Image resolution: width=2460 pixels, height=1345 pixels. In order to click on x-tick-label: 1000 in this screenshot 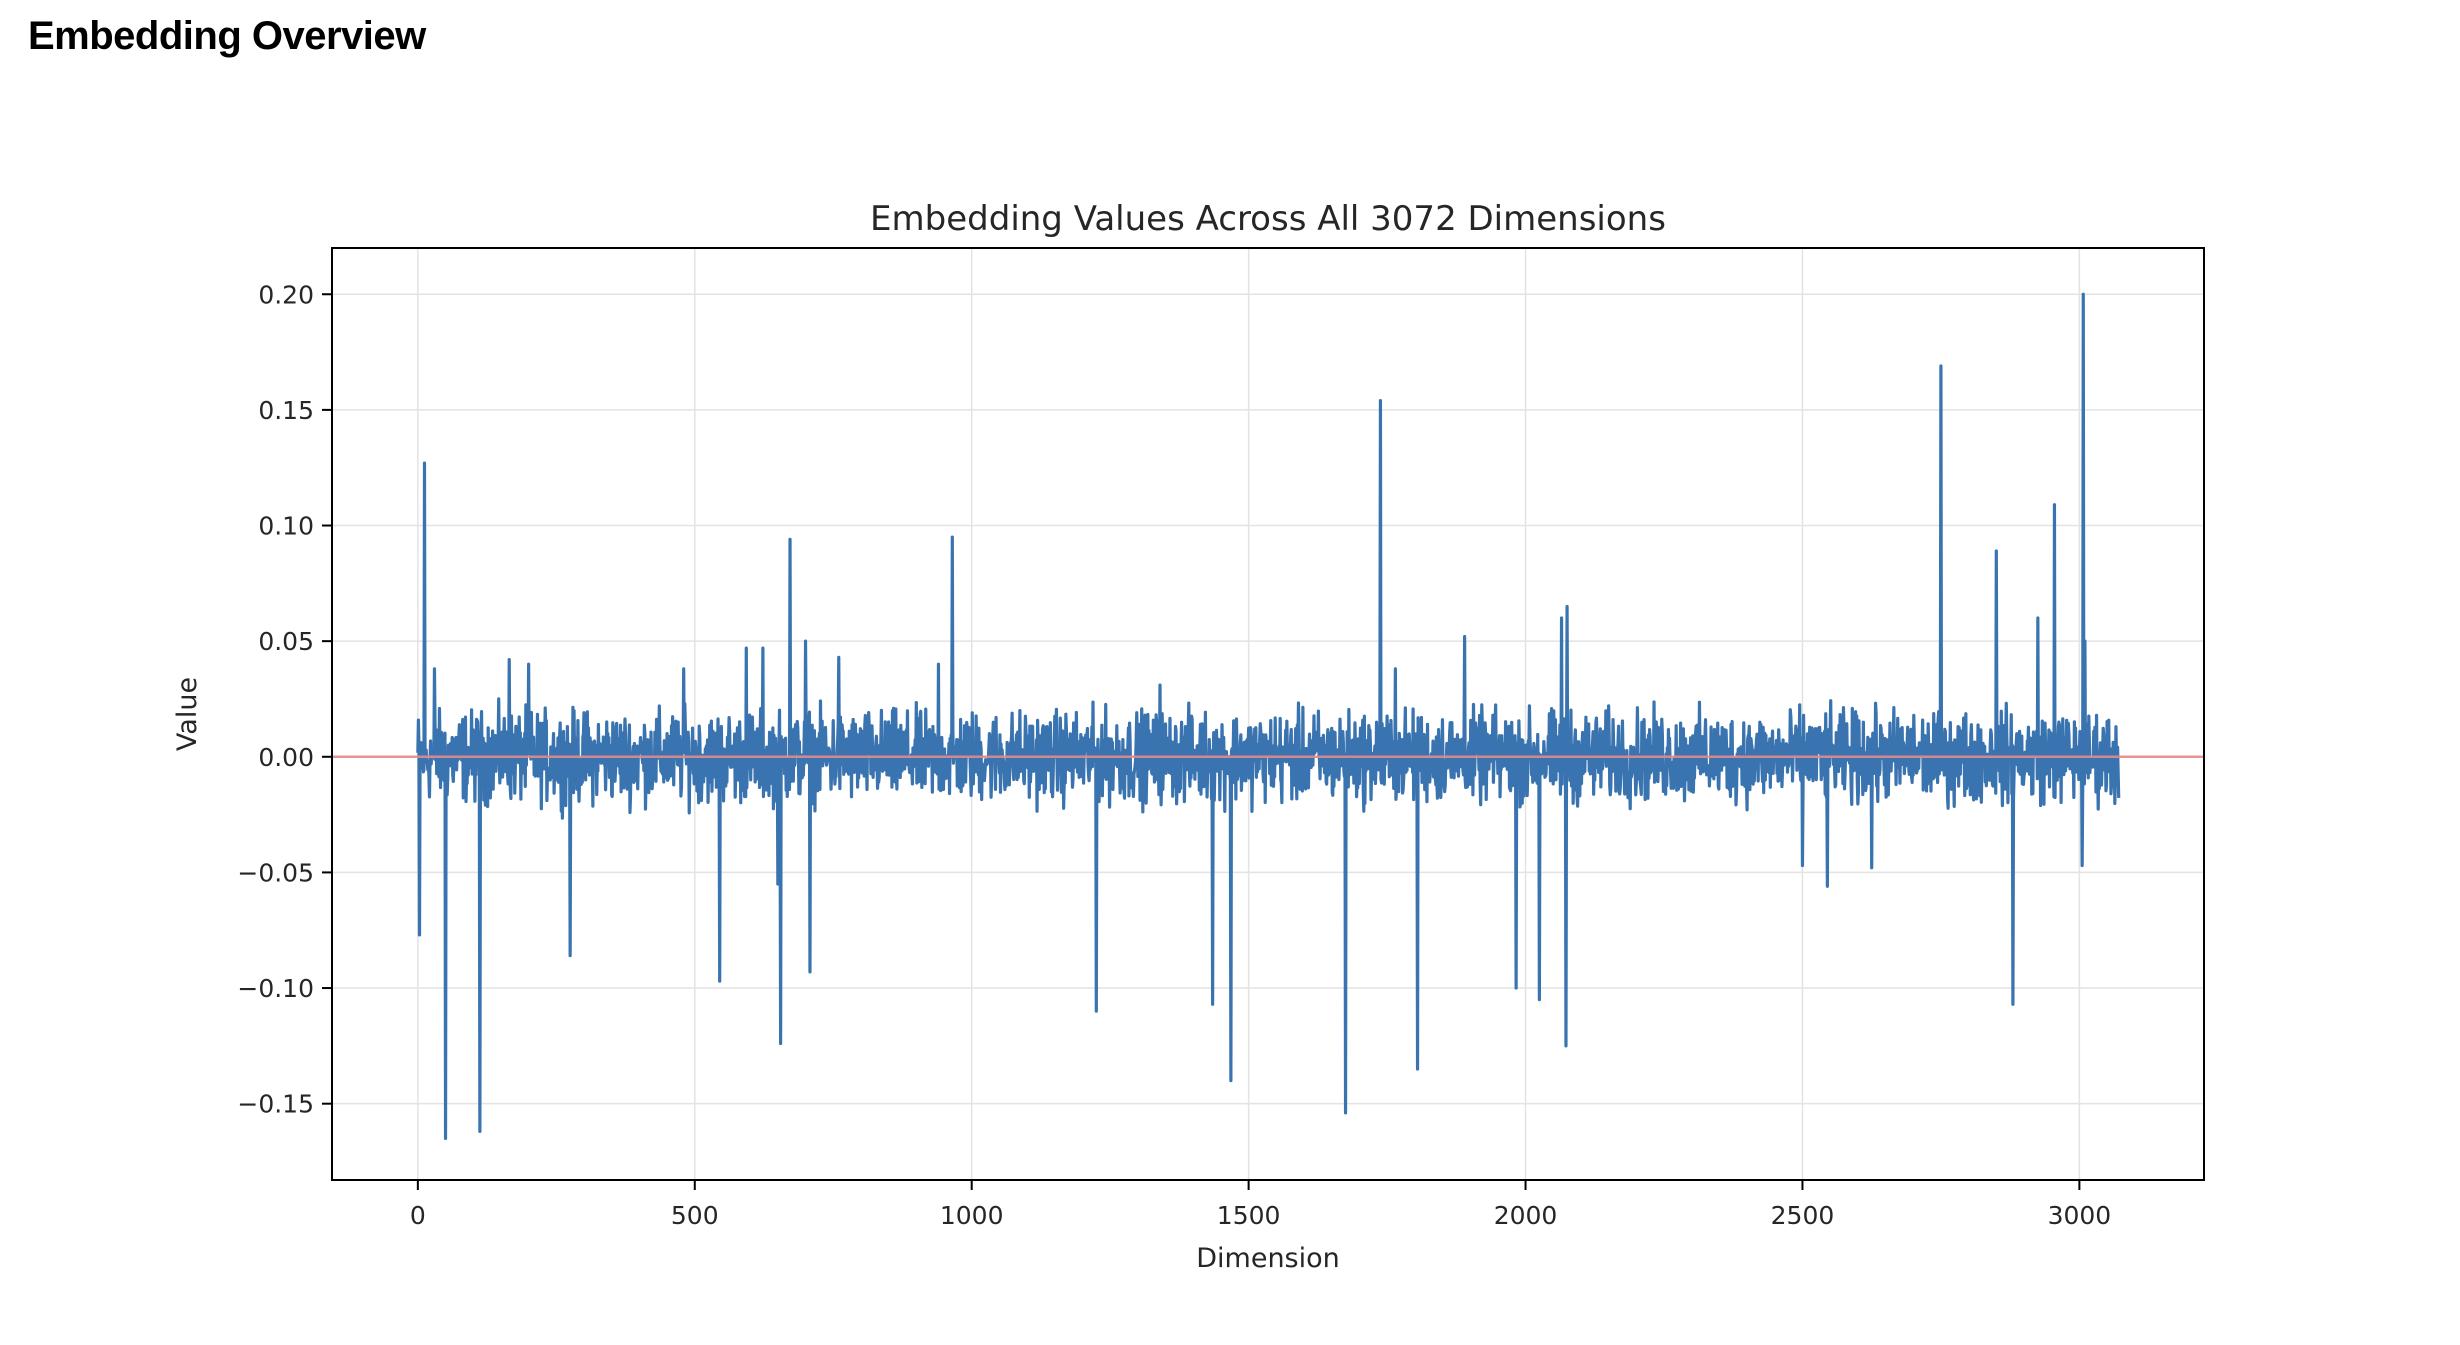, I will do `click(972, 1215)`.